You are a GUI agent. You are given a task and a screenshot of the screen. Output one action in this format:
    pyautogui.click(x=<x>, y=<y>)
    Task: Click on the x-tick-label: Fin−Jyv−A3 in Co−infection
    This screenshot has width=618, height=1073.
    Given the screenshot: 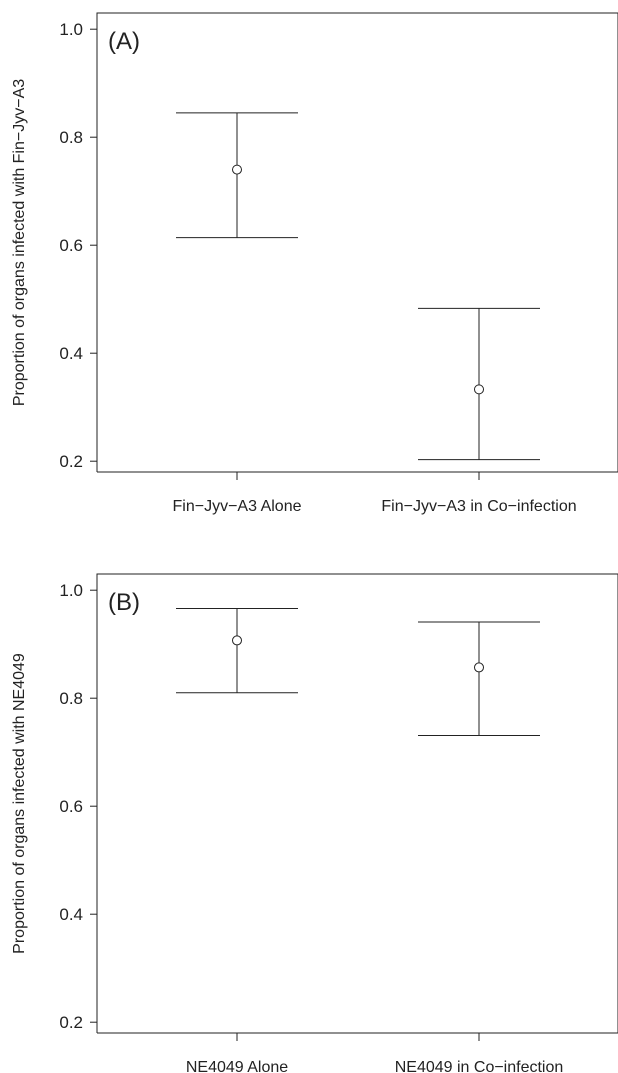 What is the action you would take?
    pyautogui.click(x=478, y=506)
    